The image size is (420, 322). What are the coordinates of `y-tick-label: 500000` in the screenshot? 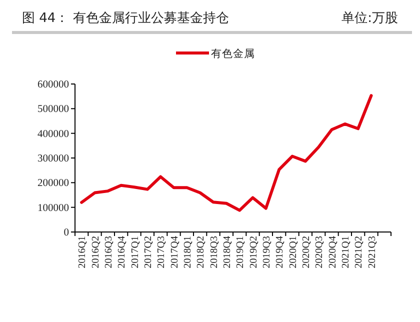 It's located at (53, 110).